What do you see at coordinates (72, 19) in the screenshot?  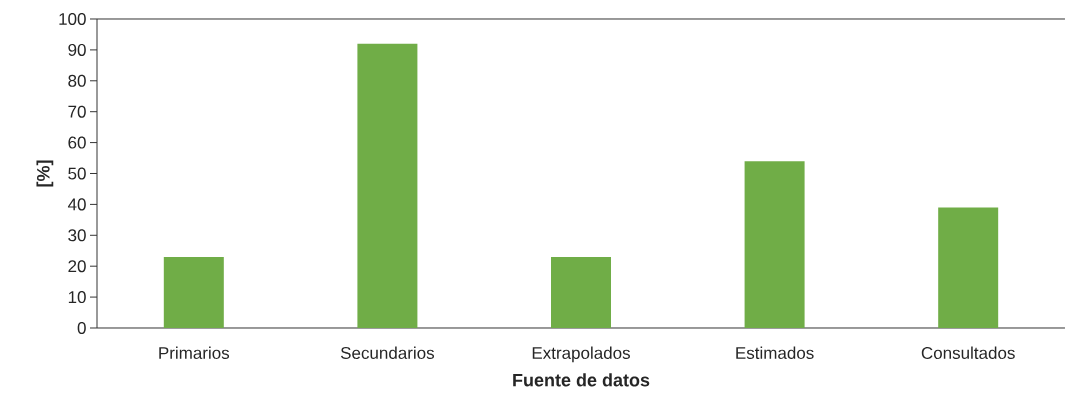 I see `y-tick-label: 100` at bounding box center [72, 19].